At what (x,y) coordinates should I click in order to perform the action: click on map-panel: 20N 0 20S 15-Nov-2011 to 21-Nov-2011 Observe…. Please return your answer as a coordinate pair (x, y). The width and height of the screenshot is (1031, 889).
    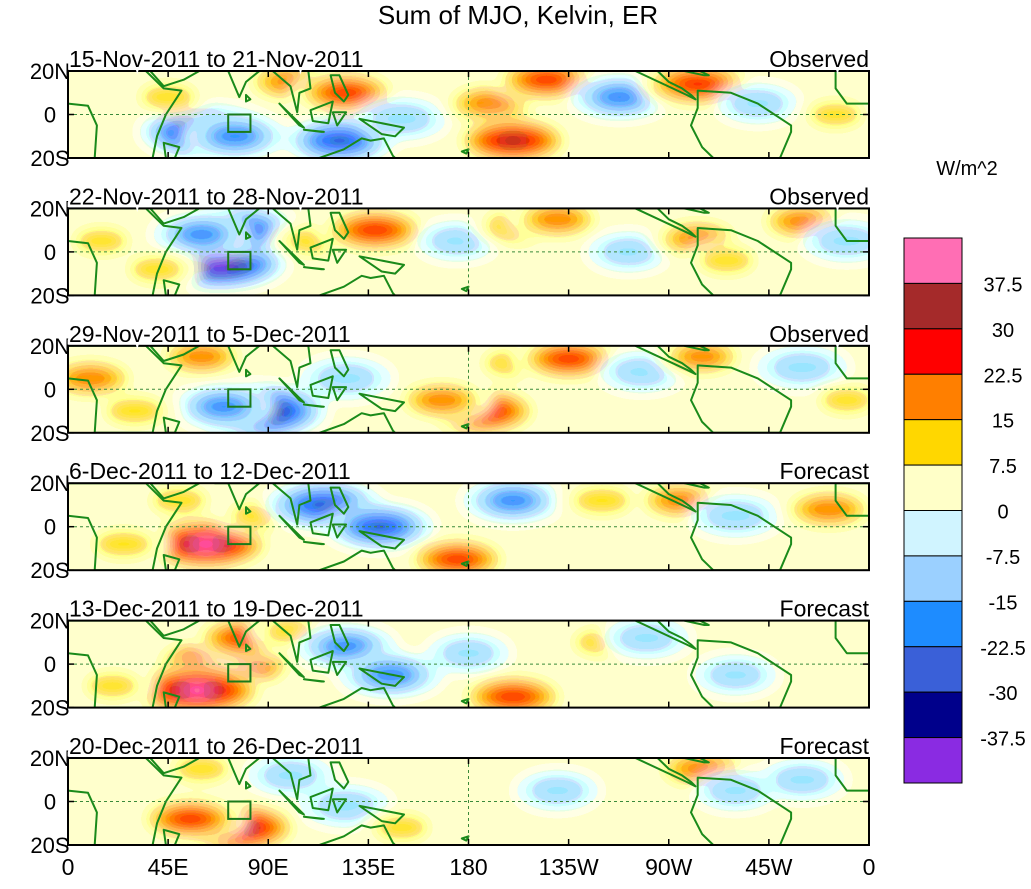
    Looking at the image, I should click on (451, 108).